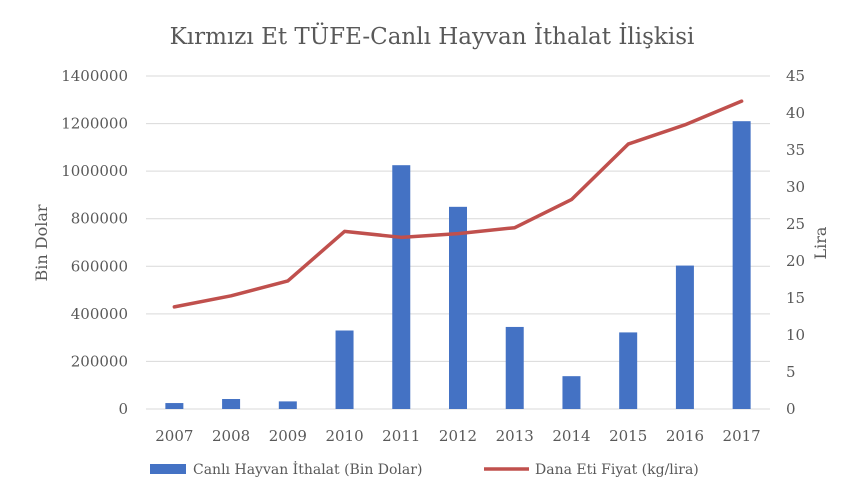 The image size is (864, 504). I want to click on y-tick-right-label: 45, so click(795, 76).